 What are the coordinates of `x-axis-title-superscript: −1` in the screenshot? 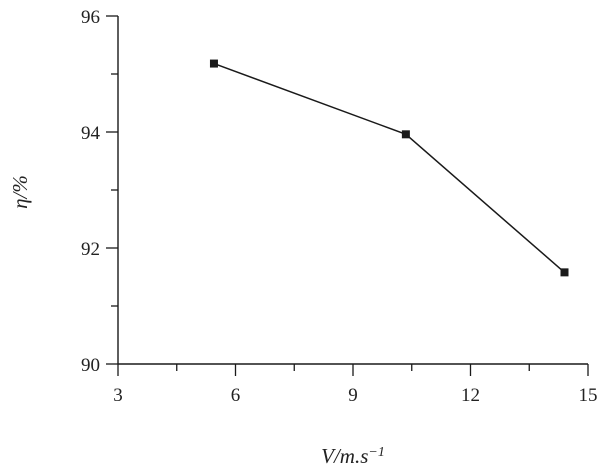 It's located at (376, 452).